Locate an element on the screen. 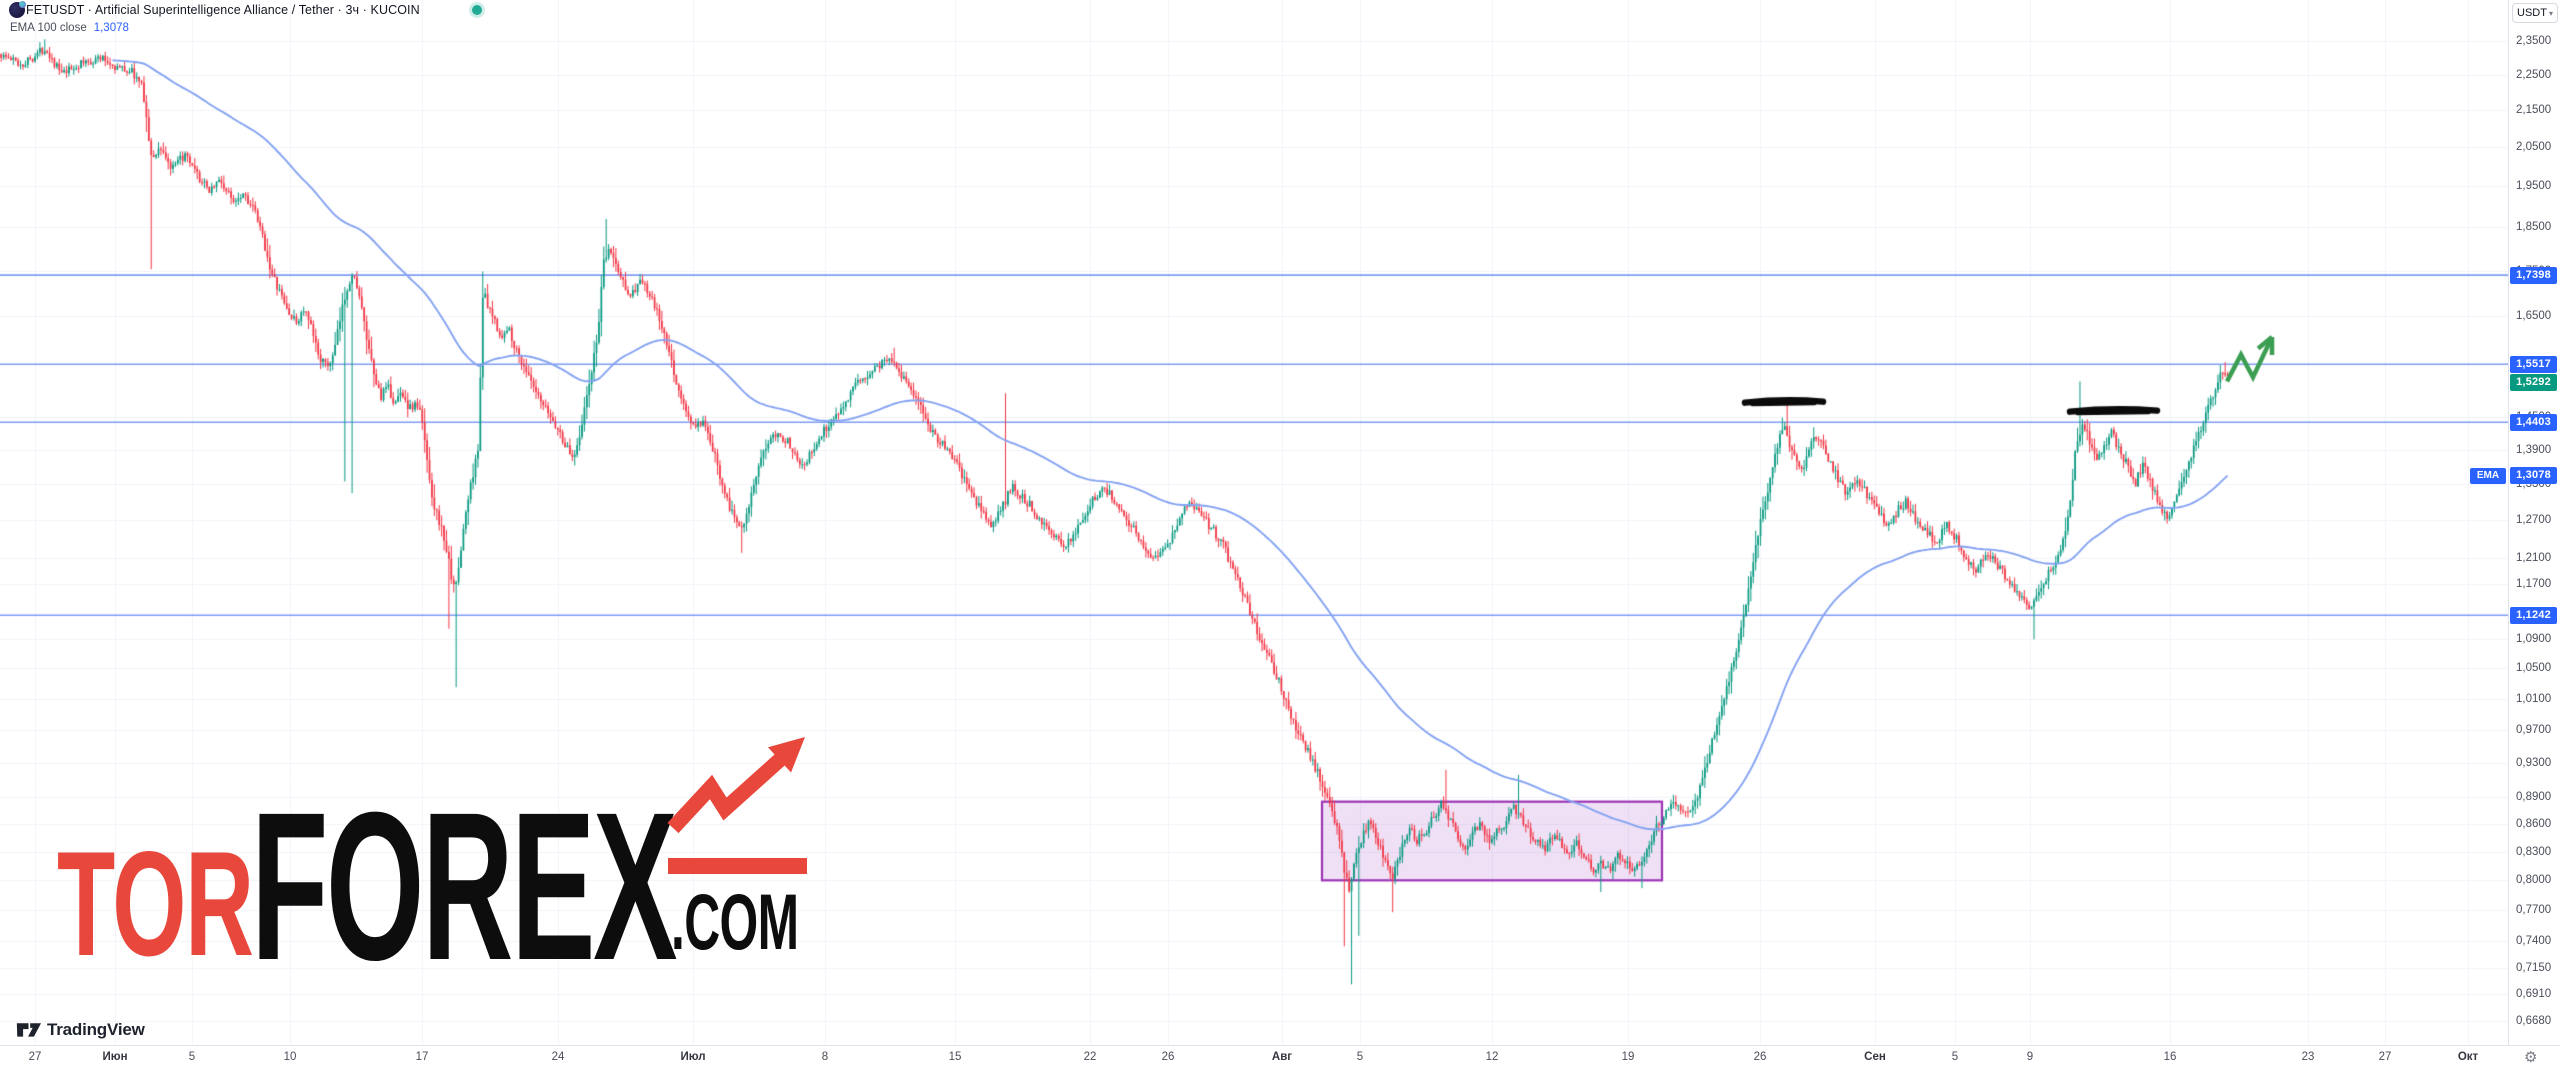 The width and height of the screenshot is (2560, 1070). chevron-down-icon: ▾ is located at coordinates (2550, 13).